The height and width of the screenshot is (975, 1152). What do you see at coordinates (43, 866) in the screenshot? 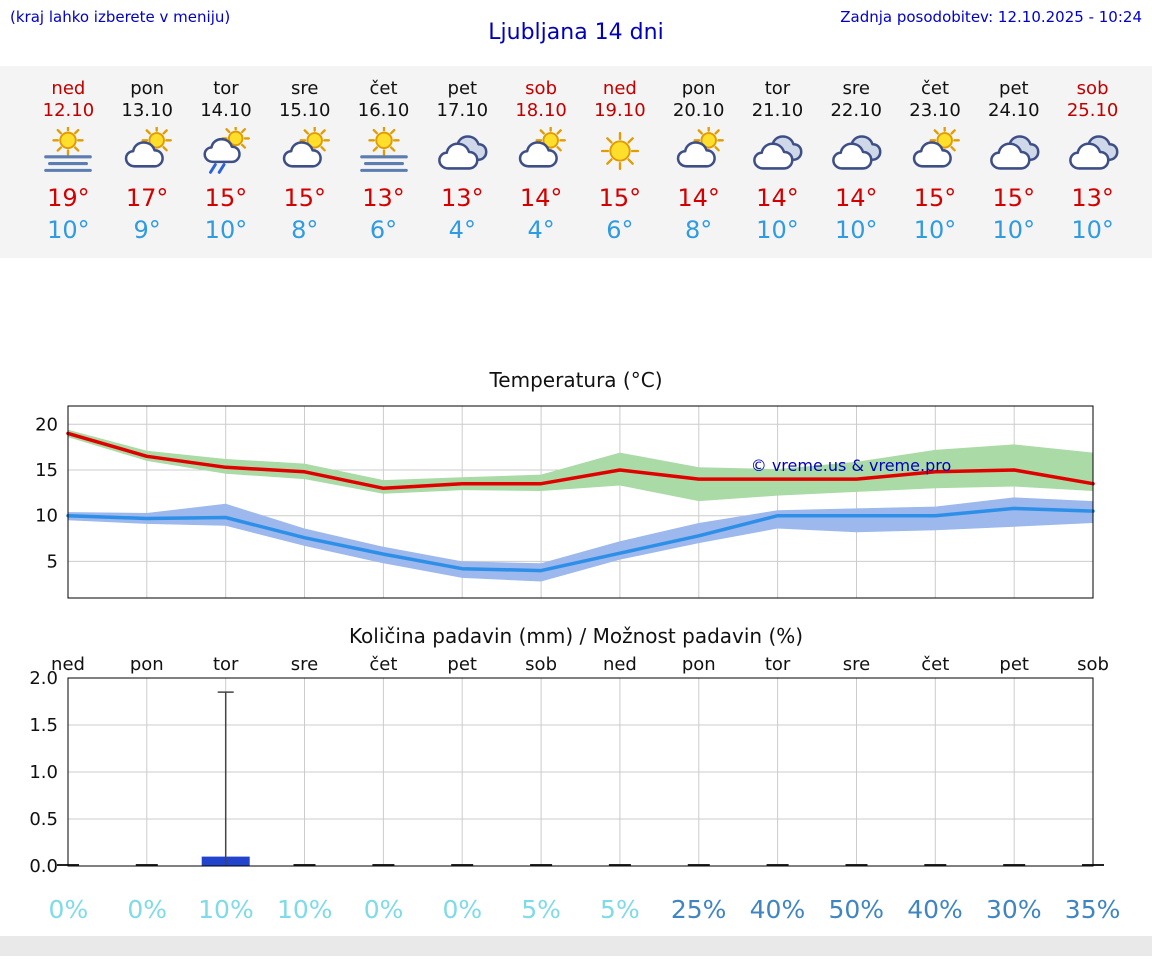
I see `y-tick-label: 0.0` at bounding box center [43, 866].